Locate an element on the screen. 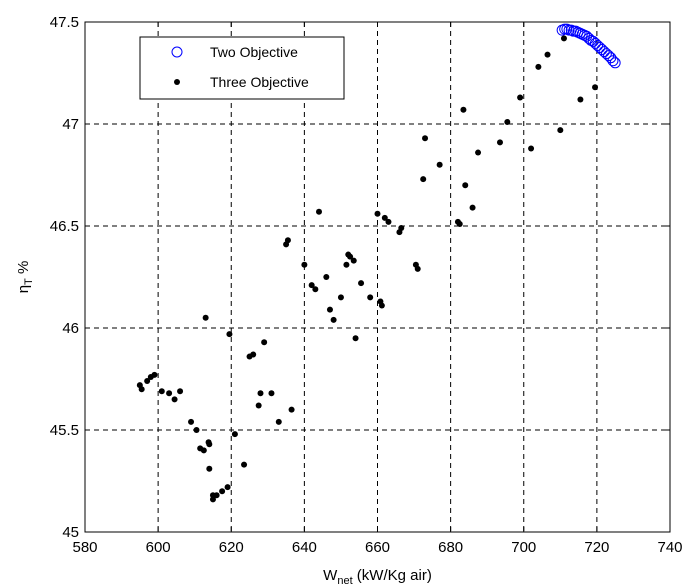  legend-marker-two-objective is located at coordinates (177, 52).